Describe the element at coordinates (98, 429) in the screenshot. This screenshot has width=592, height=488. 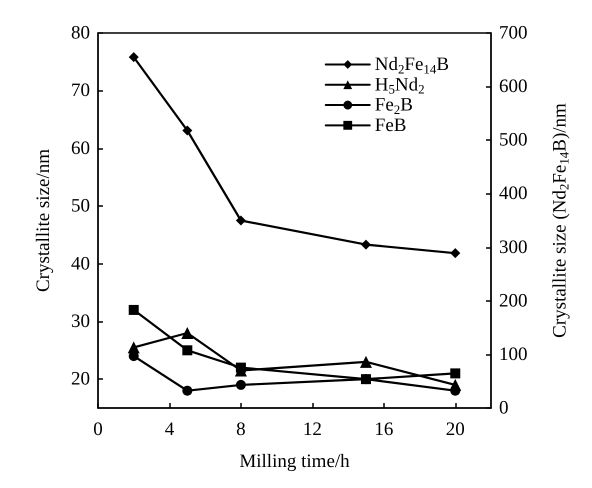
I see `x-tick-label: 0` at that location.